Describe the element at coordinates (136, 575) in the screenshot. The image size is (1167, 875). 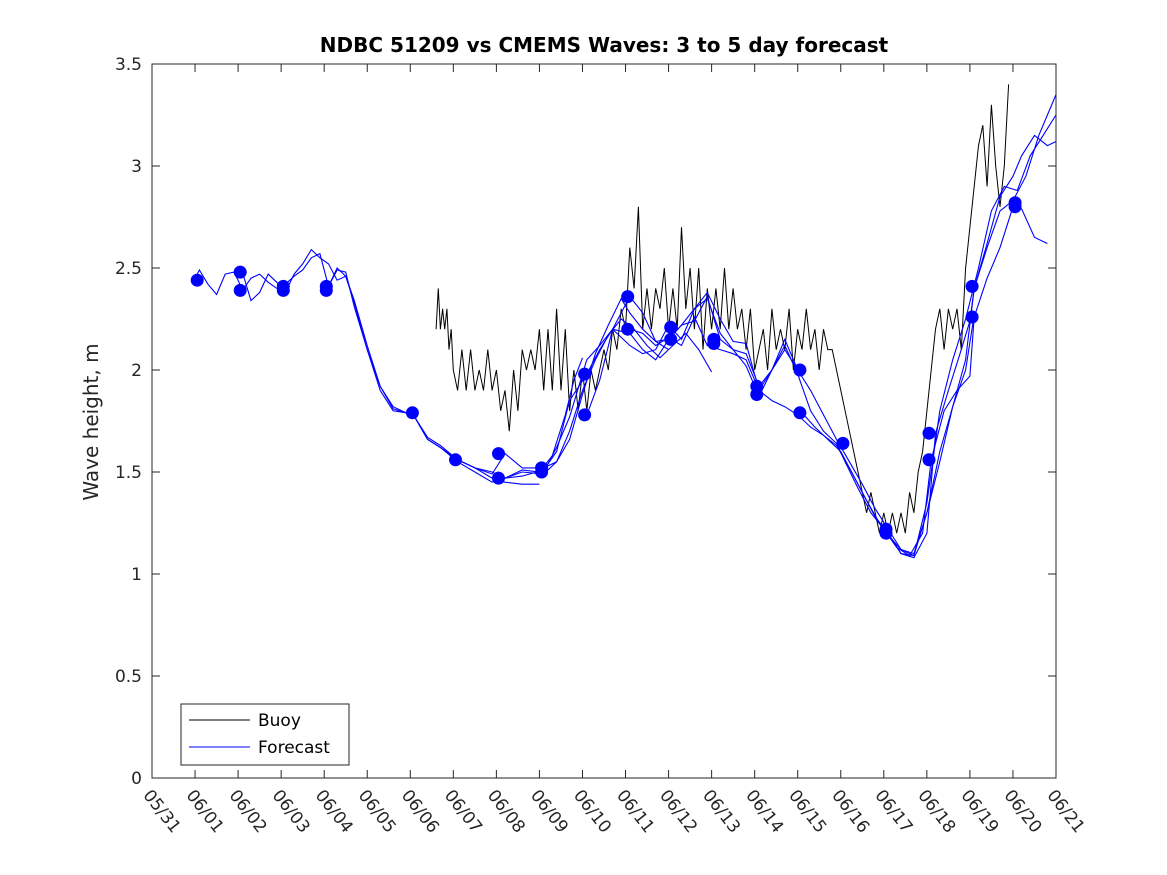
I see `y-tick-label: 1` at that location.